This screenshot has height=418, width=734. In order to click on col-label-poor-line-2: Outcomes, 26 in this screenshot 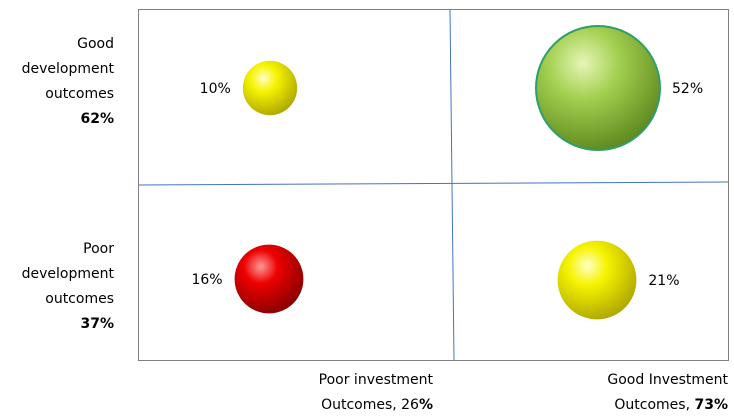, I will do `click(370, 405)`.